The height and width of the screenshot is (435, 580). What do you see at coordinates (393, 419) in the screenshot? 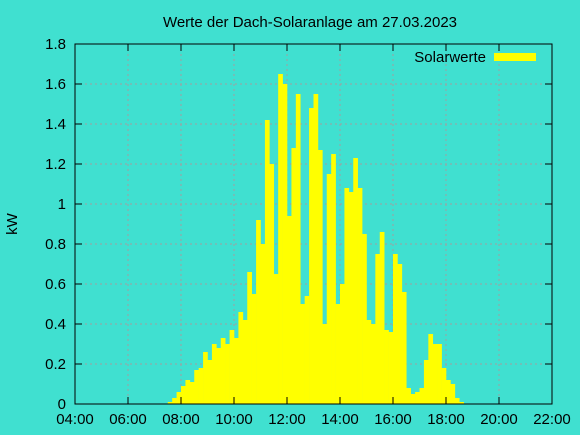
I see `x-tick-label: 16:00` at bounding box center [393, 419].